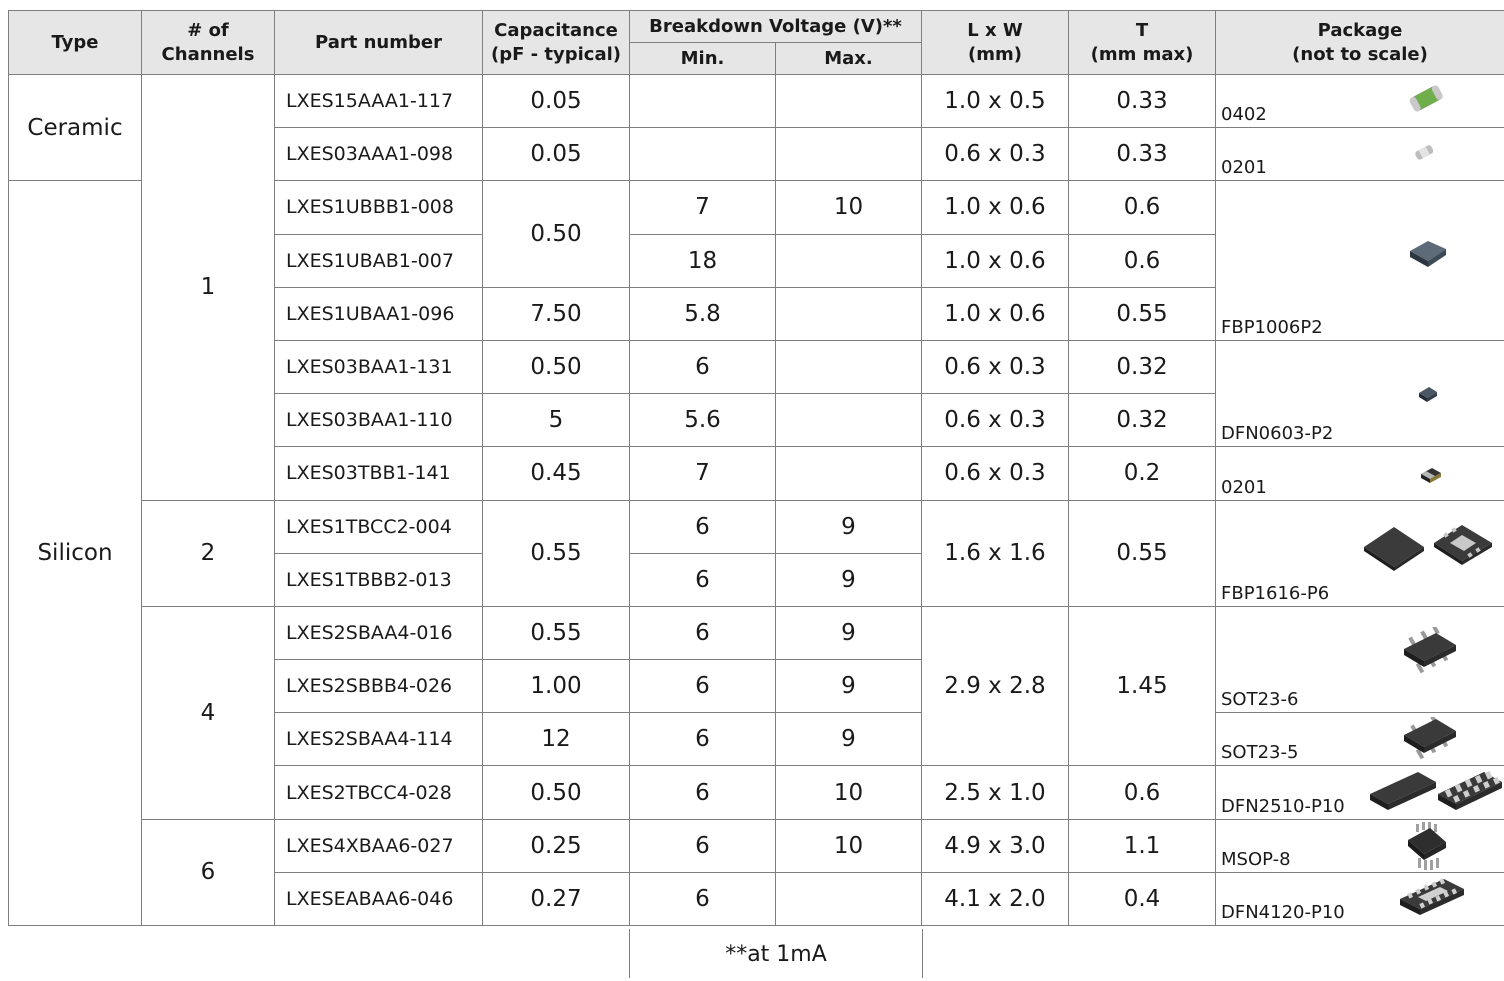 The width and height of the screenshot is (1504, 981). Describe the element at coordinates (1360, 328) in the screenshot. I see `package-label: FBP1006P2` at that location.